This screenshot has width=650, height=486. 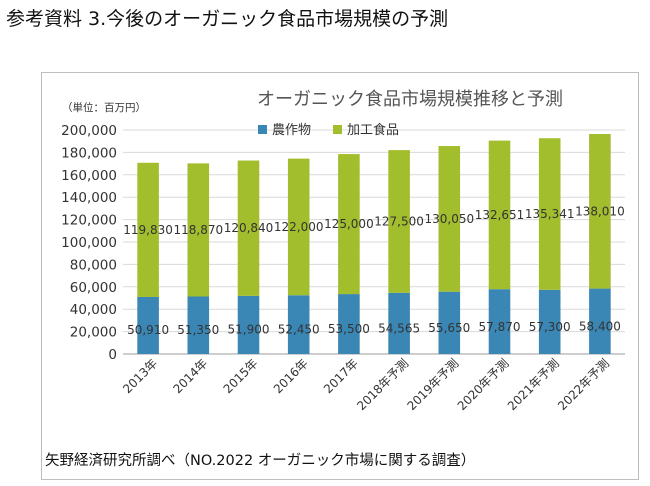 I want to click on data-label: 138,010, so click(x=600, y=211).